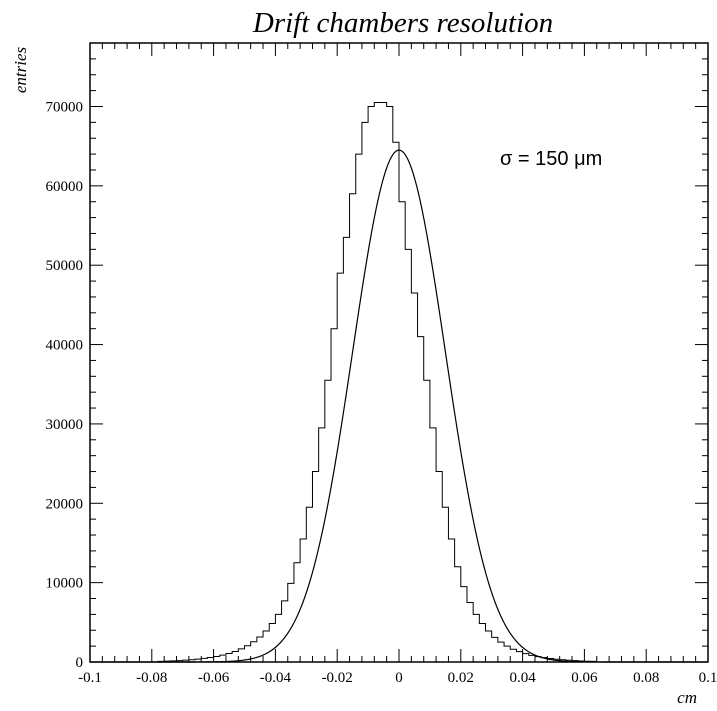 The width and height of the screenshot is (717, 711). What do you see at coordinates (337, 678) in the screenshot?
I see `x-tick-label: -0.02` at bounding box center [337, 678].